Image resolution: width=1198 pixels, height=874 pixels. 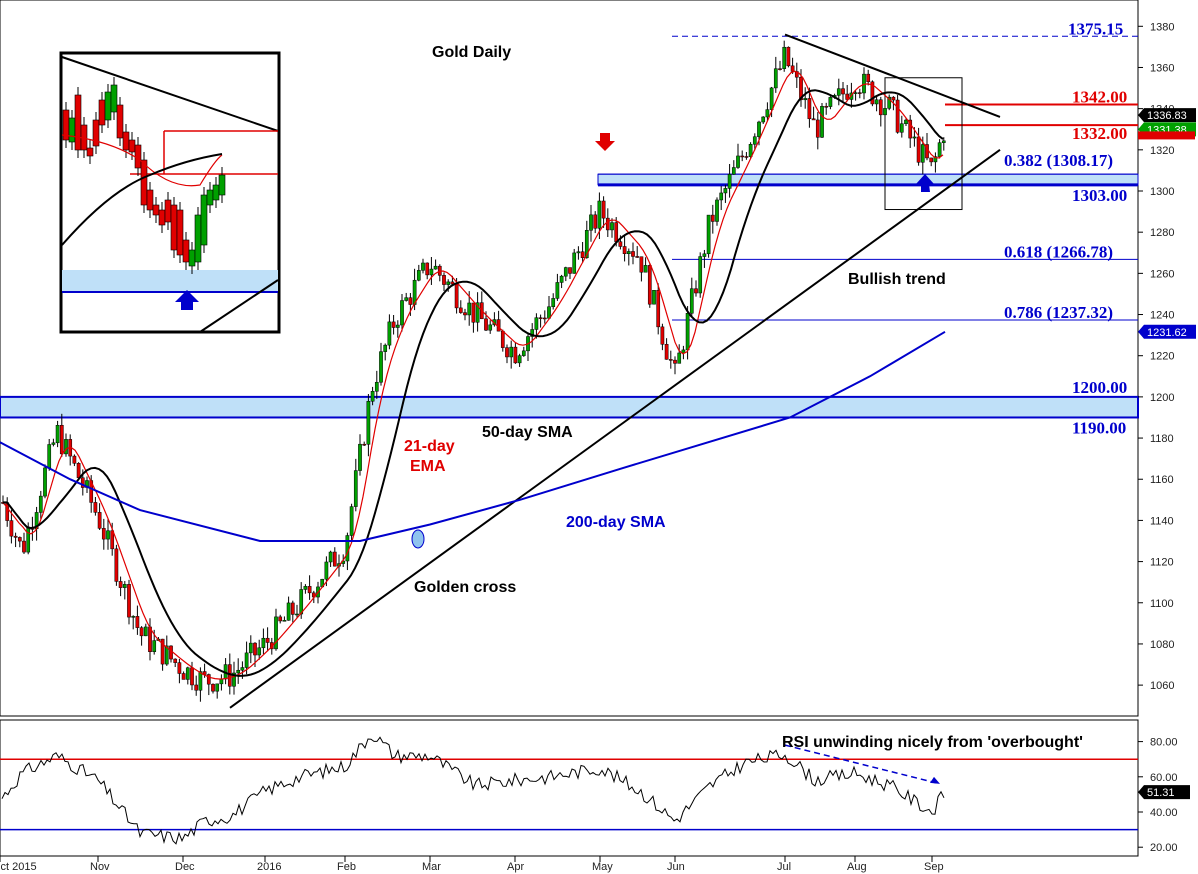 What do you see at coordinates (1095, 28) in the screenshot?
I see `level-label-0: 1375.15` at bounding box center [1095, 28].